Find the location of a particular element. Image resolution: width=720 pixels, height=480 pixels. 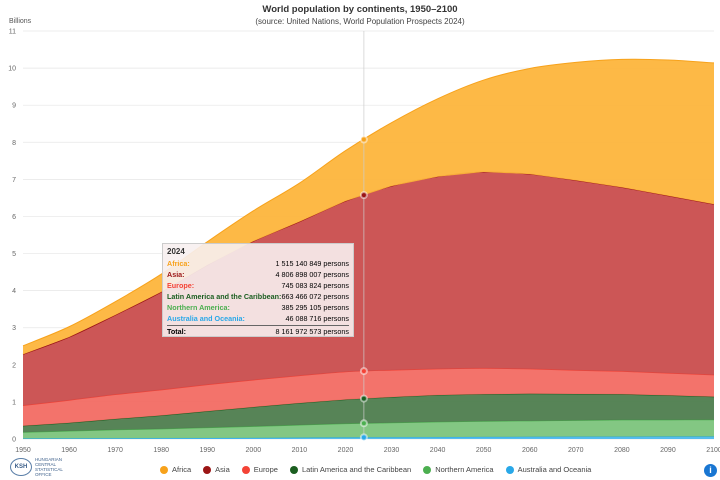

total-label: Total: is located at coordinates (177, 331).